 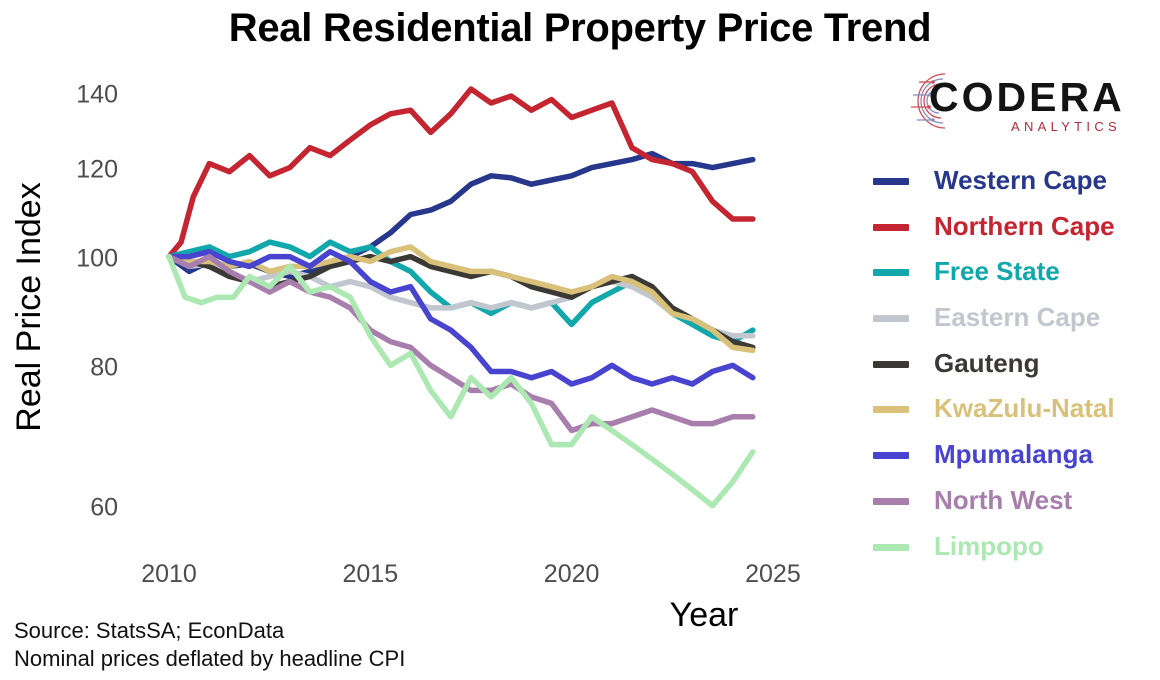 I want to click on logo-subtitle: ANALYTICS, so click(x=1066, y=126).